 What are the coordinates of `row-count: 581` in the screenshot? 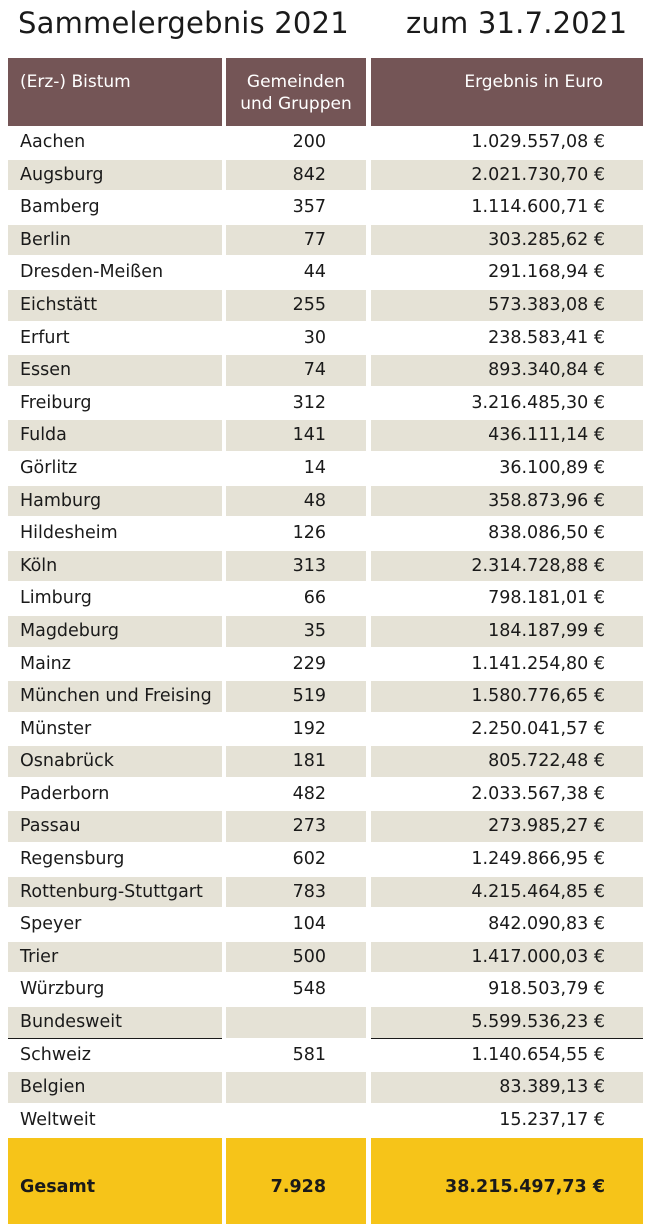 It's located at (309, 1054).